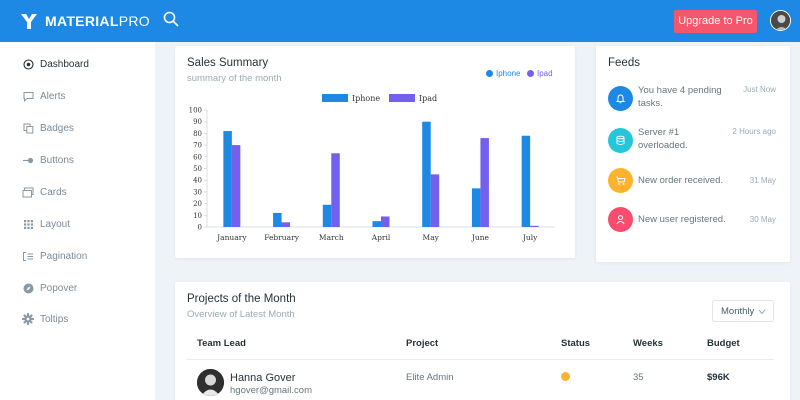 The image size is (800, 400). What do you see at coordinates (545, 73) in the screenshot?
I see `legend-label-ipad: Ipad` at bounding box center [545, 73].